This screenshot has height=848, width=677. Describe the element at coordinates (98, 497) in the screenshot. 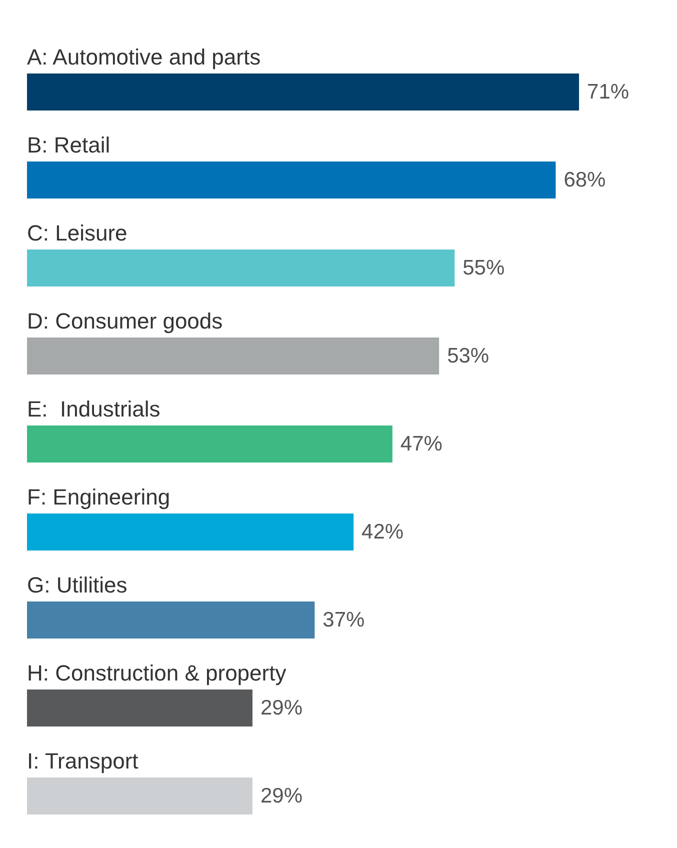

I see `y-tick-label: F: Engineering` at that location.